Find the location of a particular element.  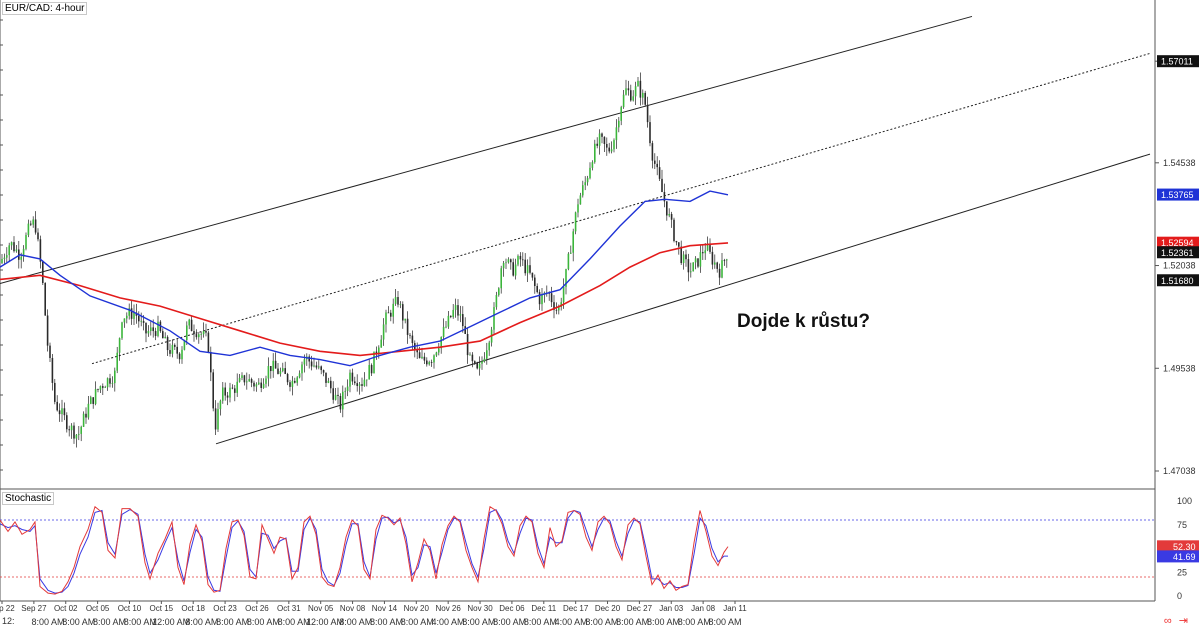

stoch-d-line is located at coordinates (364, 551).